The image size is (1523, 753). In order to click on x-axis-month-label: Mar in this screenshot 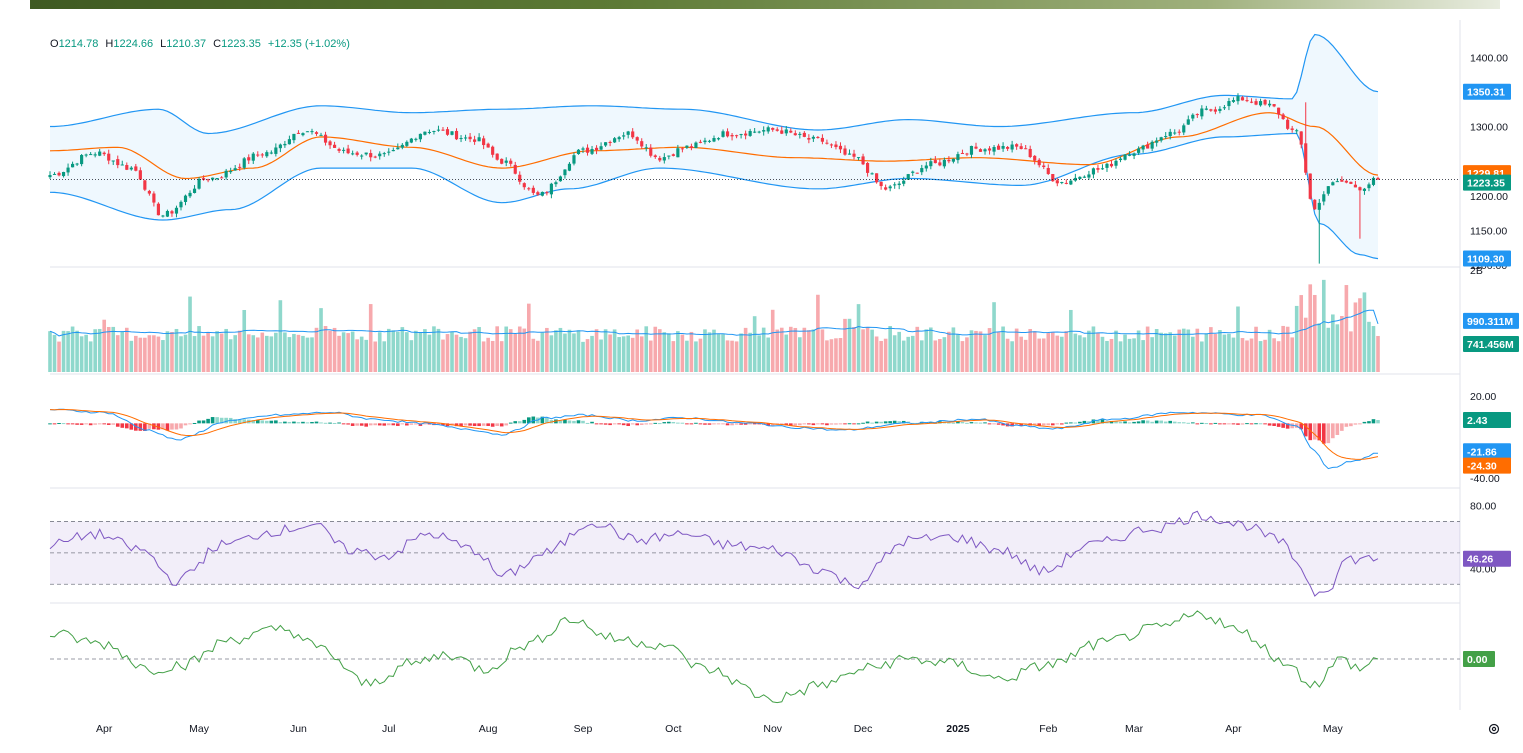, I will do `click(1134, 729)`.